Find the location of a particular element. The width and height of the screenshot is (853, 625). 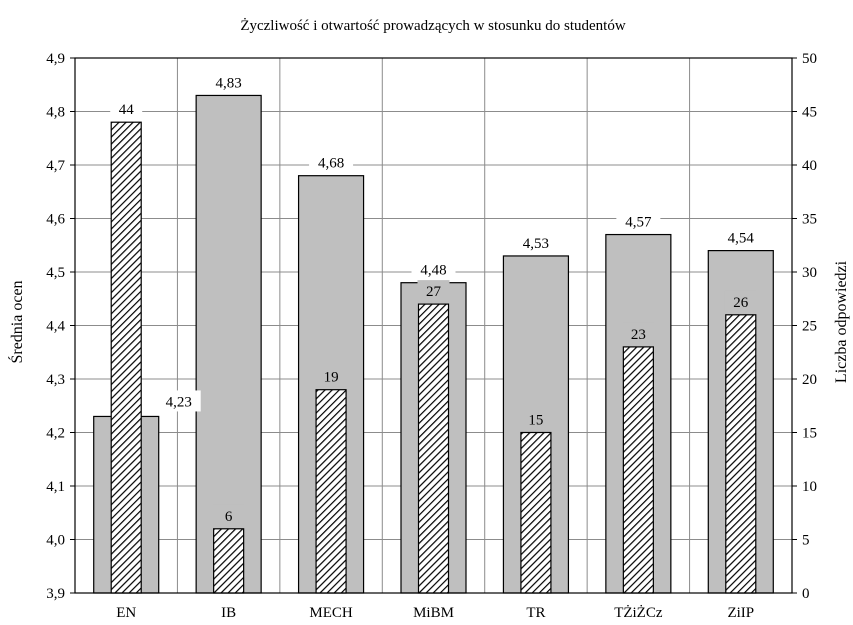

data-label-count: 15 is located at coordinates (535, 421).